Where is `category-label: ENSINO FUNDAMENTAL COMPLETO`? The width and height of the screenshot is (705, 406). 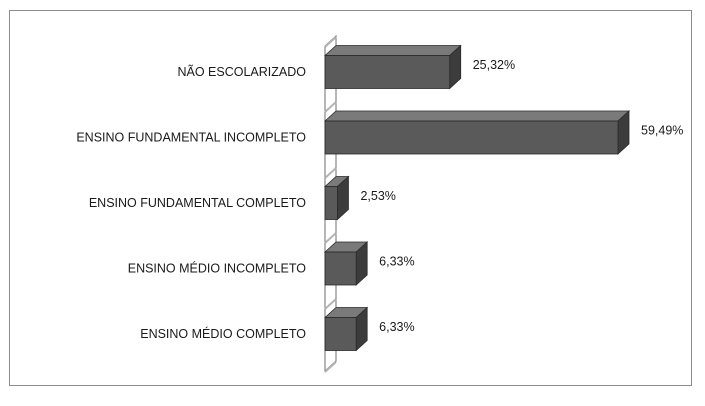
category-label: ENSINO FUNDAMENTAL COMPLETO is located at coordinates (197, 203).